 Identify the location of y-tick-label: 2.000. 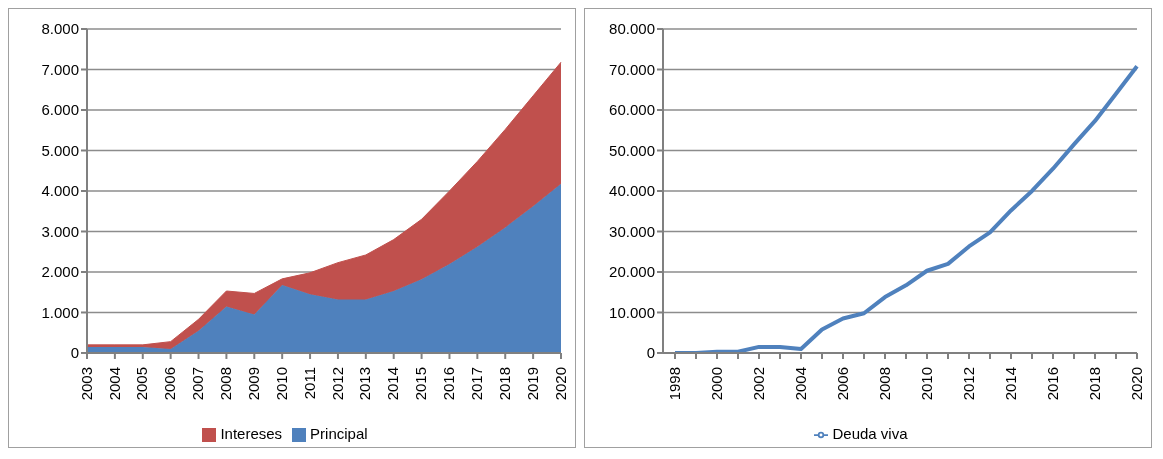
(60, 272).